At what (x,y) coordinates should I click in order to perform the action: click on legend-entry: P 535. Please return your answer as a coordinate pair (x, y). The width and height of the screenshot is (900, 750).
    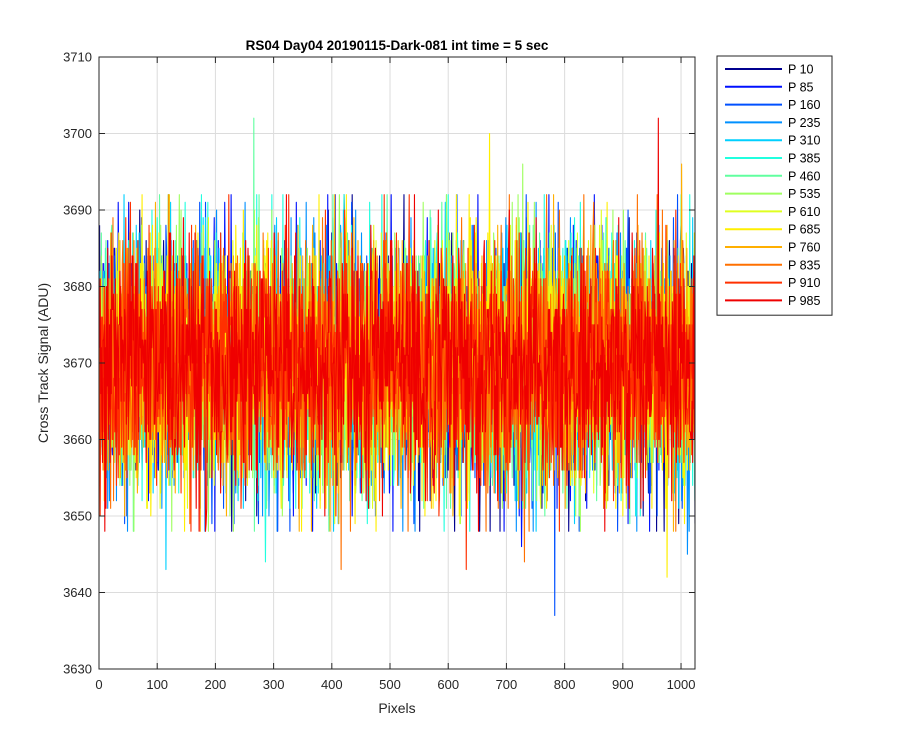
    Looking at the image, I should click on (804, 194).